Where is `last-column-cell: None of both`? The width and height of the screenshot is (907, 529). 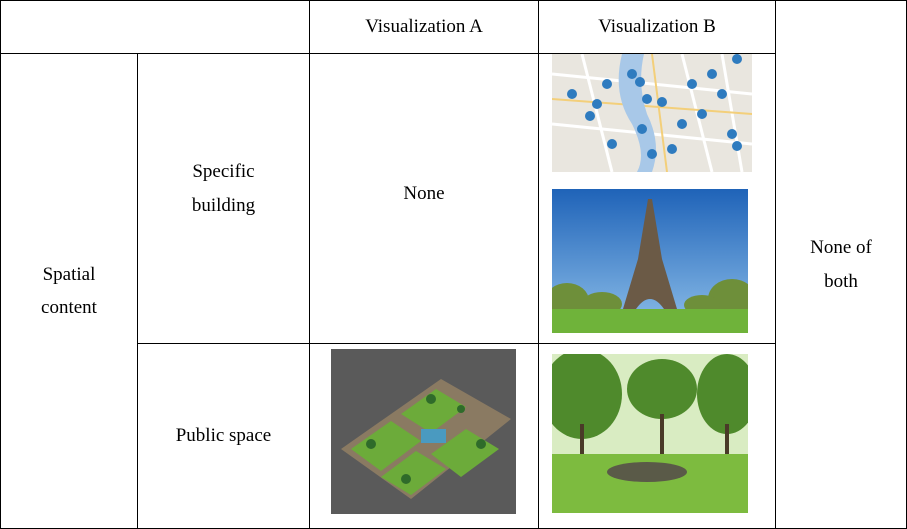
last-column-cell: None of both is located at coordinates (841, 264).